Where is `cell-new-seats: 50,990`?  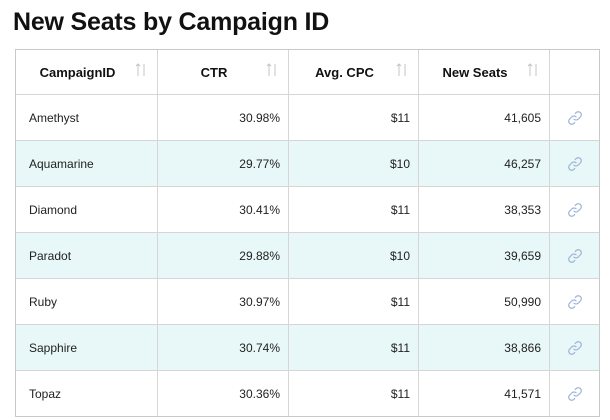
cell-new-seats: 50,990 is located at coordinates (483, 301).